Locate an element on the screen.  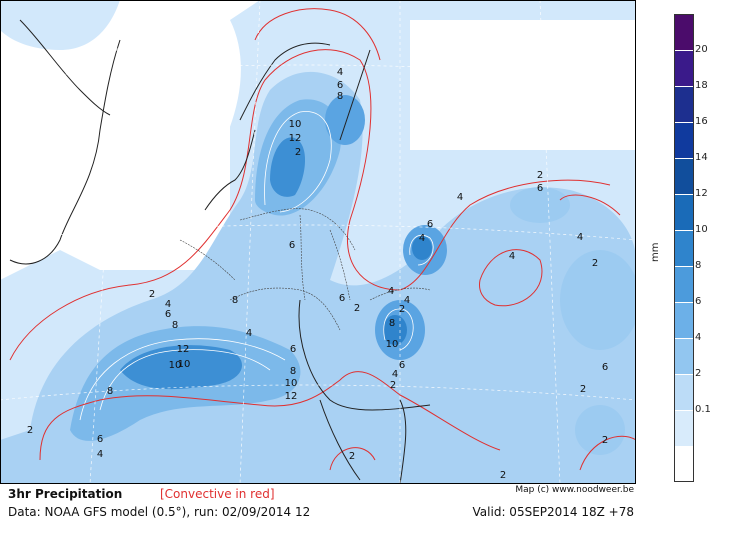
legend-tick-label: 4 is located at coordinates (698, 337).